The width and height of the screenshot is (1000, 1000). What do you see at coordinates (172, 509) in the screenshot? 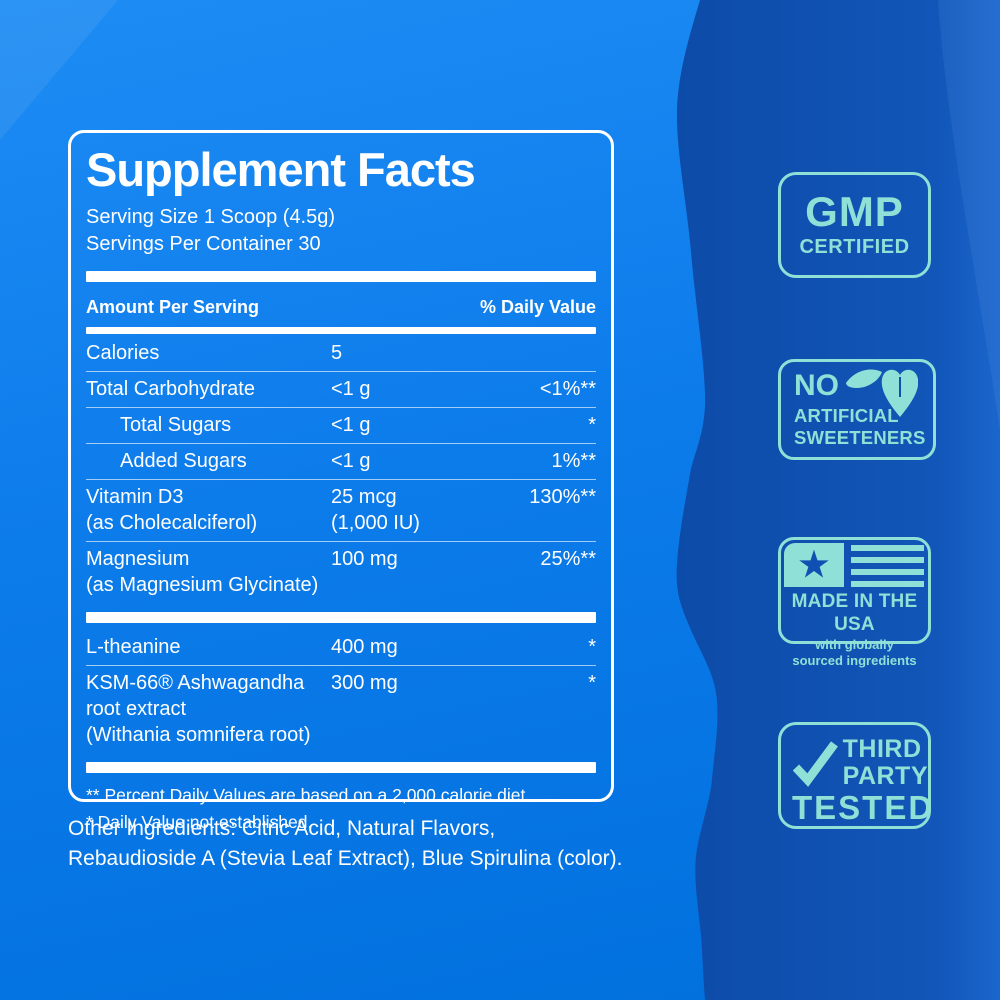
I see `nutrient-name: Vitamin D3 (as Cholecalciferol)` at bounding box center [172, 509].